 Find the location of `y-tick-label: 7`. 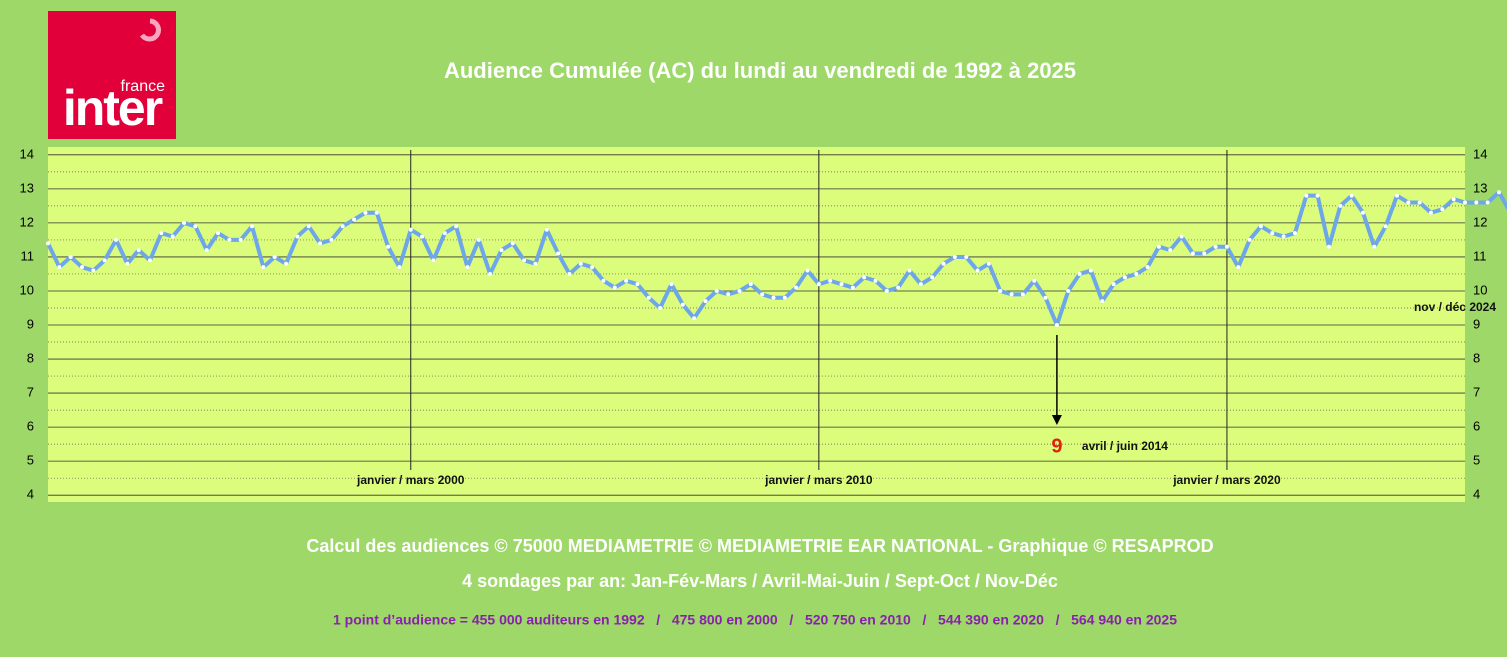

y-tick-label: 7 is located at coordinates (30, 392).